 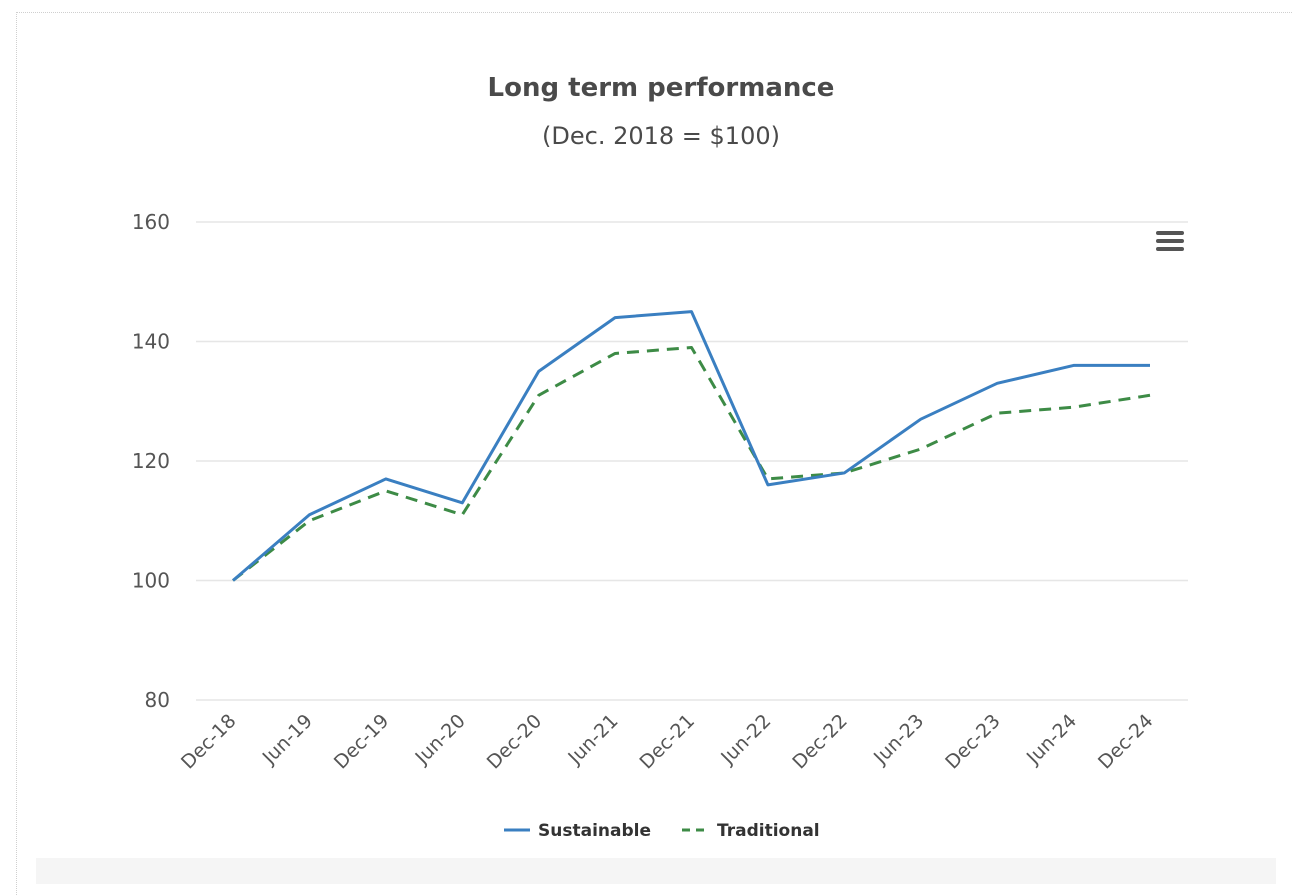 I want to click on x-tick-label: Dec-24, so click(x=1126, y=742).